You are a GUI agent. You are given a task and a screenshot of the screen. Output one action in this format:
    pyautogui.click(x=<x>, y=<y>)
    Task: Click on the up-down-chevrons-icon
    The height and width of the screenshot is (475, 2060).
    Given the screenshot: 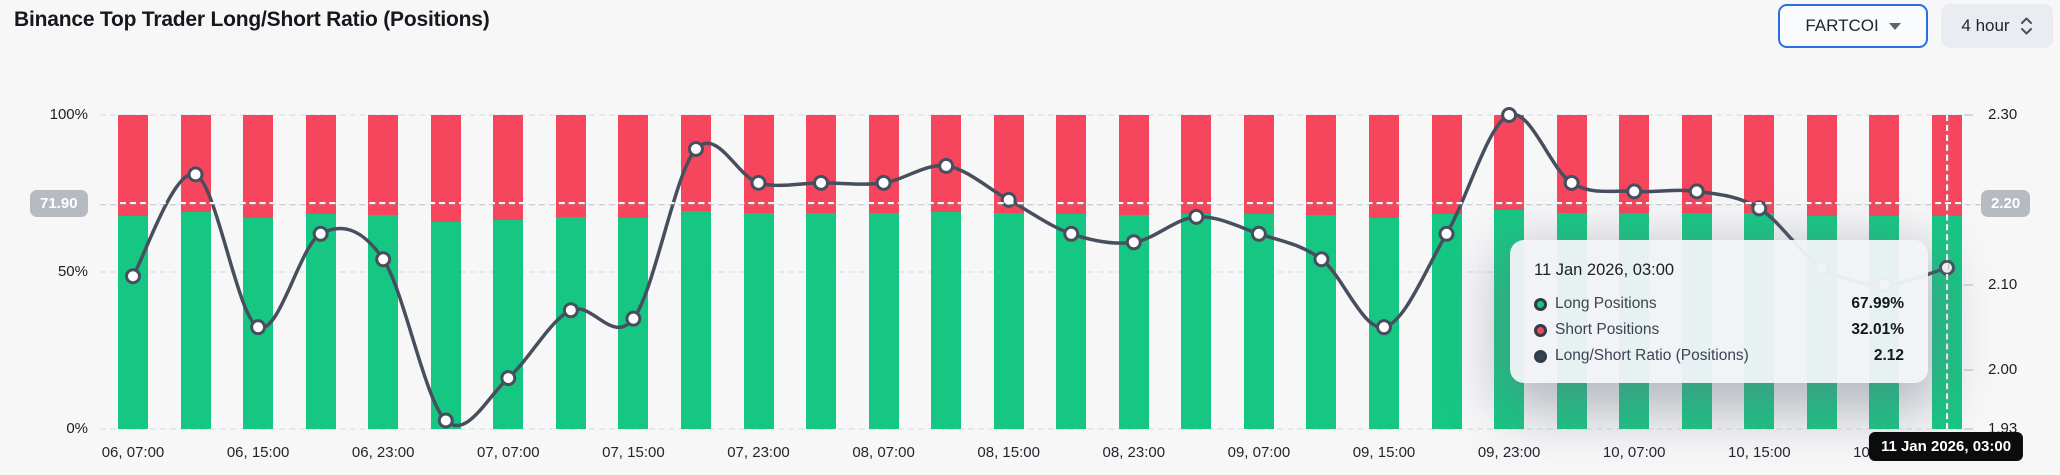 What is the action you would take?
    pyautogui.click(x=2026, y=26)
    